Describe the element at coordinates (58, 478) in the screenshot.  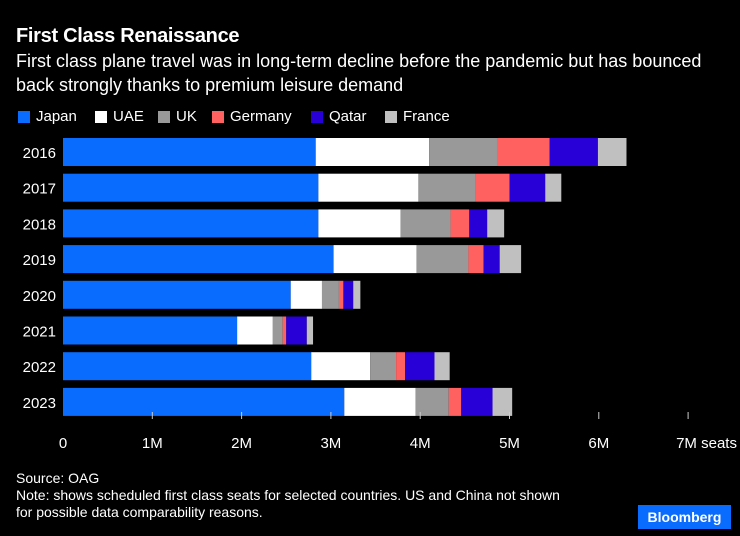
I see `source-text: Source: OAG` at that location.